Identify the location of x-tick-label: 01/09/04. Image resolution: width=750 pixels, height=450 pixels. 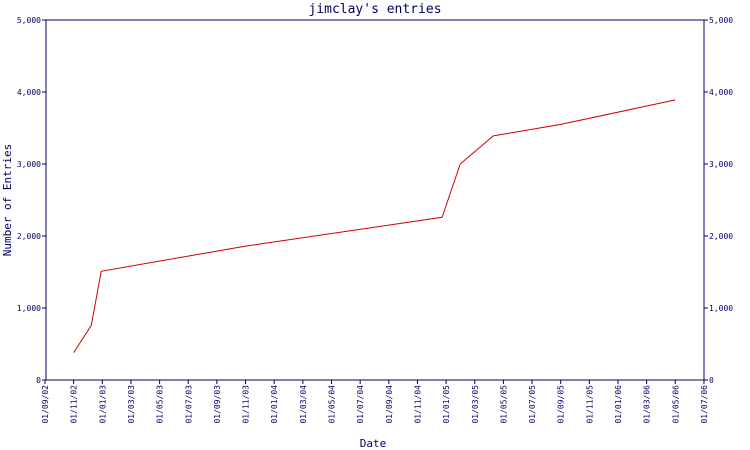
(389, 404).